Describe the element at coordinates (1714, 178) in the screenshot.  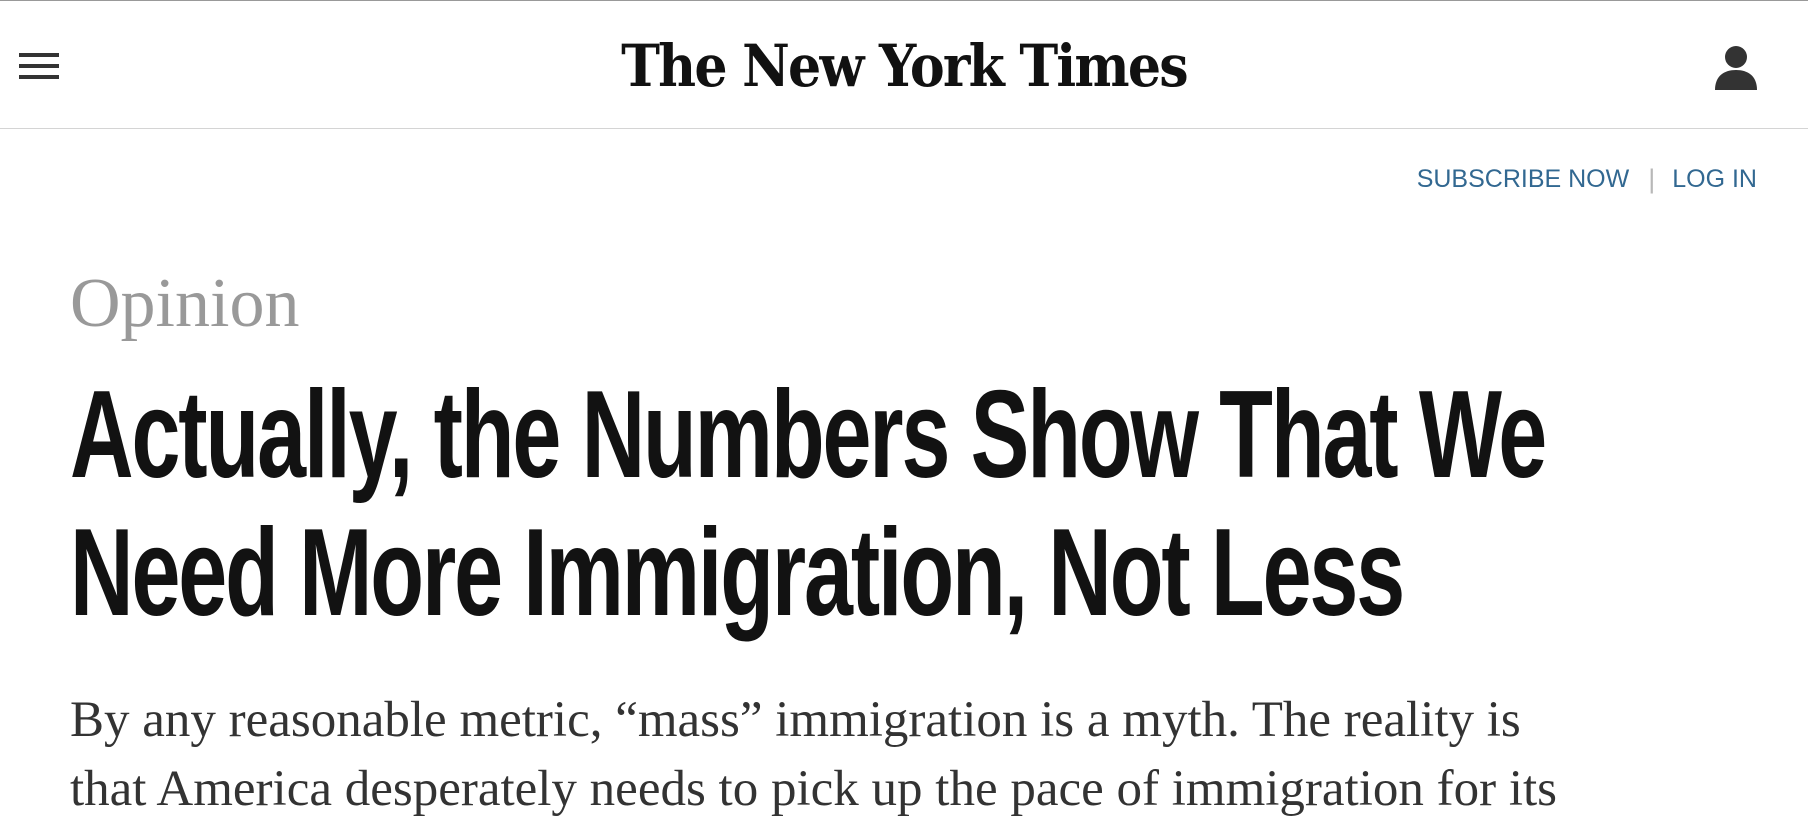
I see `log-in-link: LOG IN` at that location.